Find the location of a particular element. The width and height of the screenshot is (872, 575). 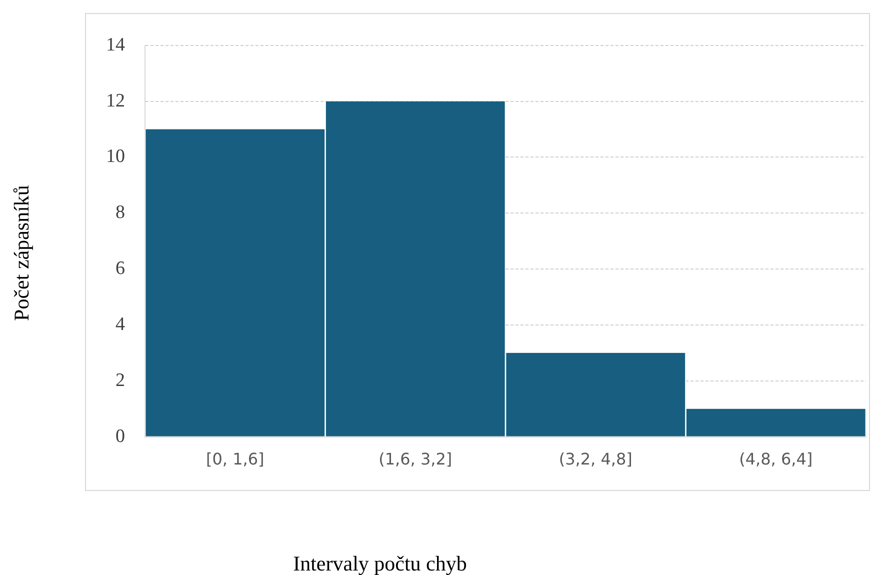

y-axis-title: Počet zápasníků is located at coordinates (22, 253).